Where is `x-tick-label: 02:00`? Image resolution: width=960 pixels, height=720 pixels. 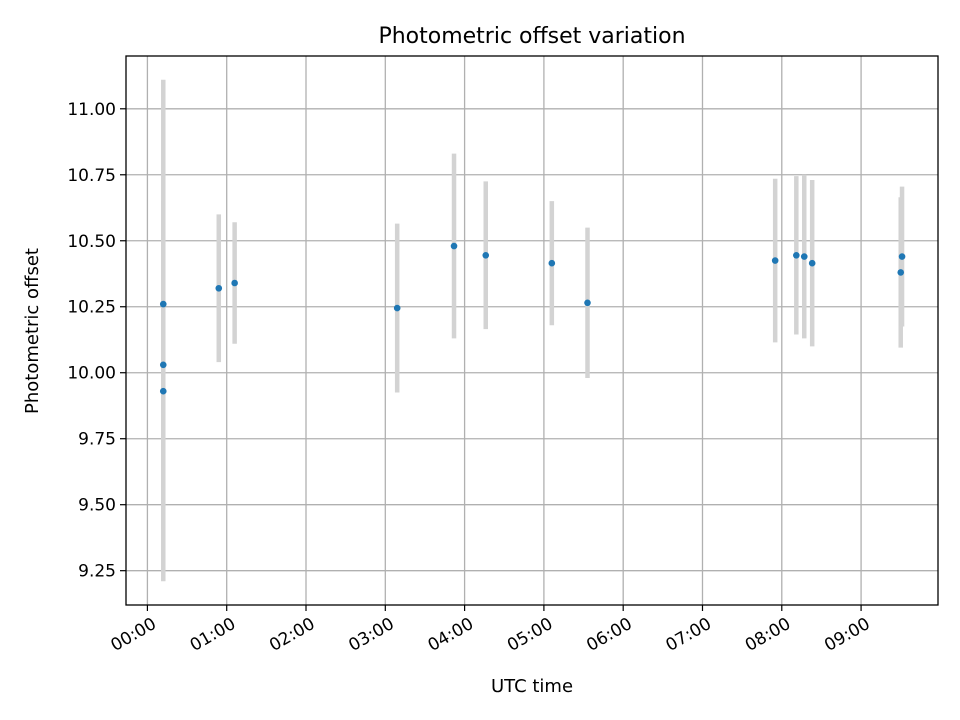
x-tick-label: 02:00 is located at coordinates (292, 635).